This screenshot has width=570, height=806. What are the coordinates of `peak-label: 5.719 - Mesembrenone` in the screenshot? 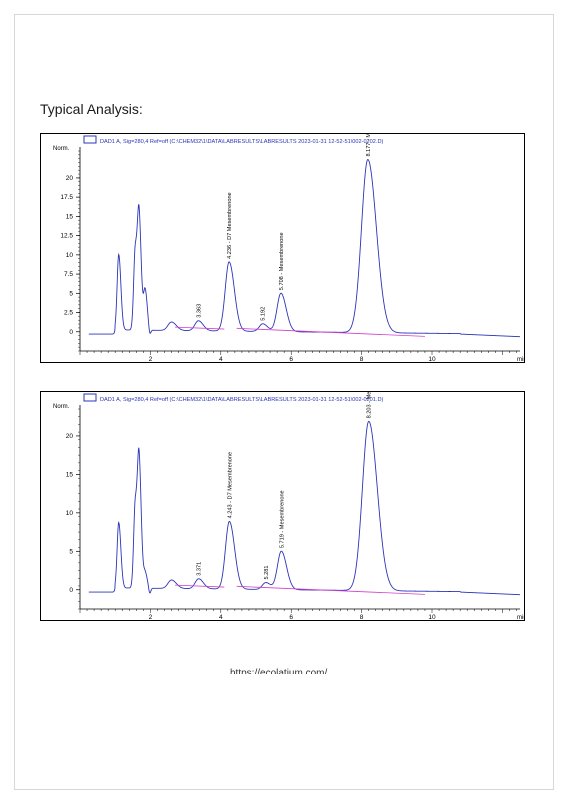 It's located at (282, 519).